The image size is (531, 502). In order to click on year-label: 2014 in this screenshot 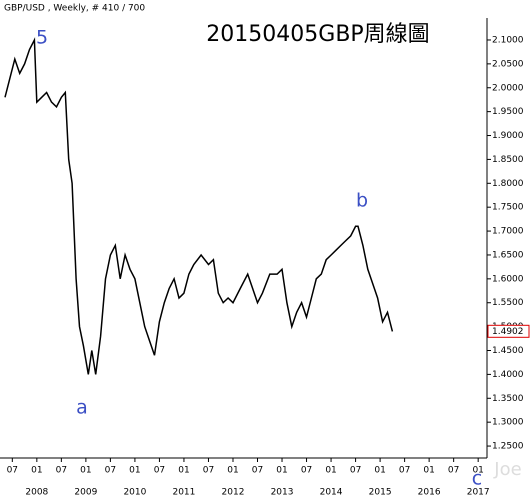, I will do `click(331, 493)`.